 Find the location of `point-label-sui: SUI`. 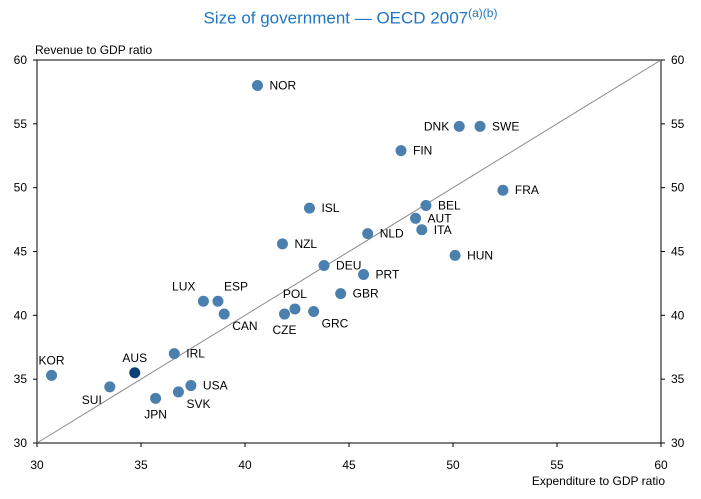

point-label-sui: SUI is located at coordinates (92, 400).